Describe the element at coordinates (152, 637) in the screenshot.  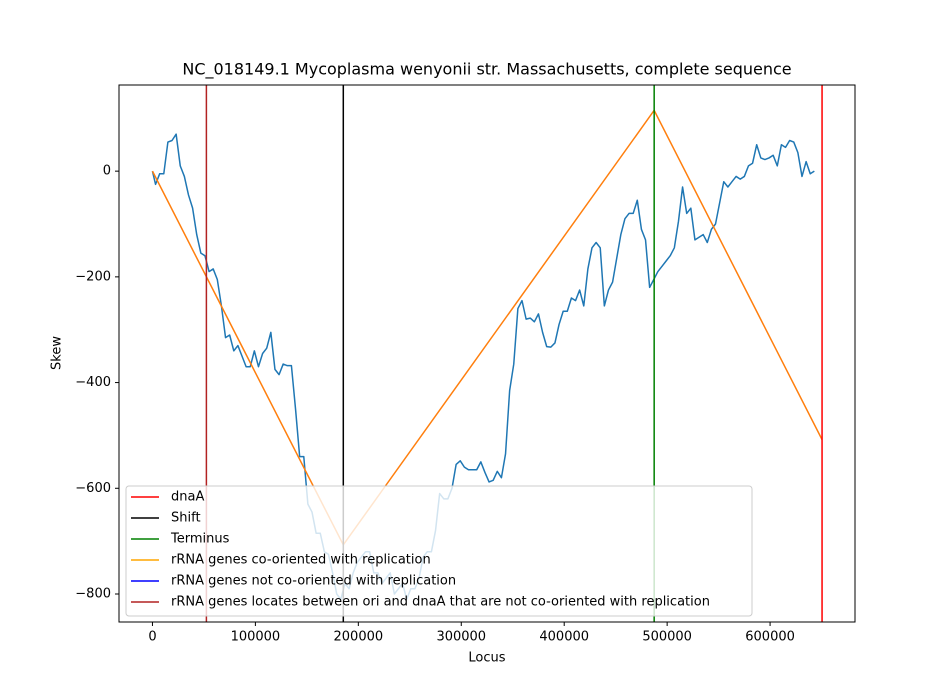
I see `x-tick-label: 0` at that location.